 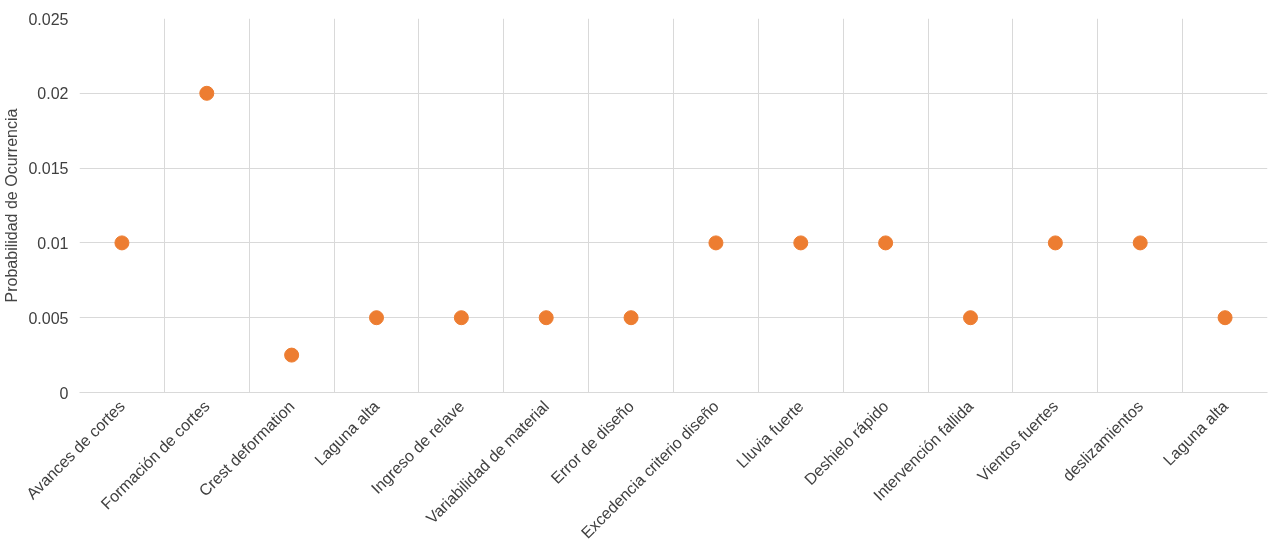 What do you see at coordinates (48, 19) in the screenshot?
I see `y-tick-label: 0.025` at bounding box center [48, 19].